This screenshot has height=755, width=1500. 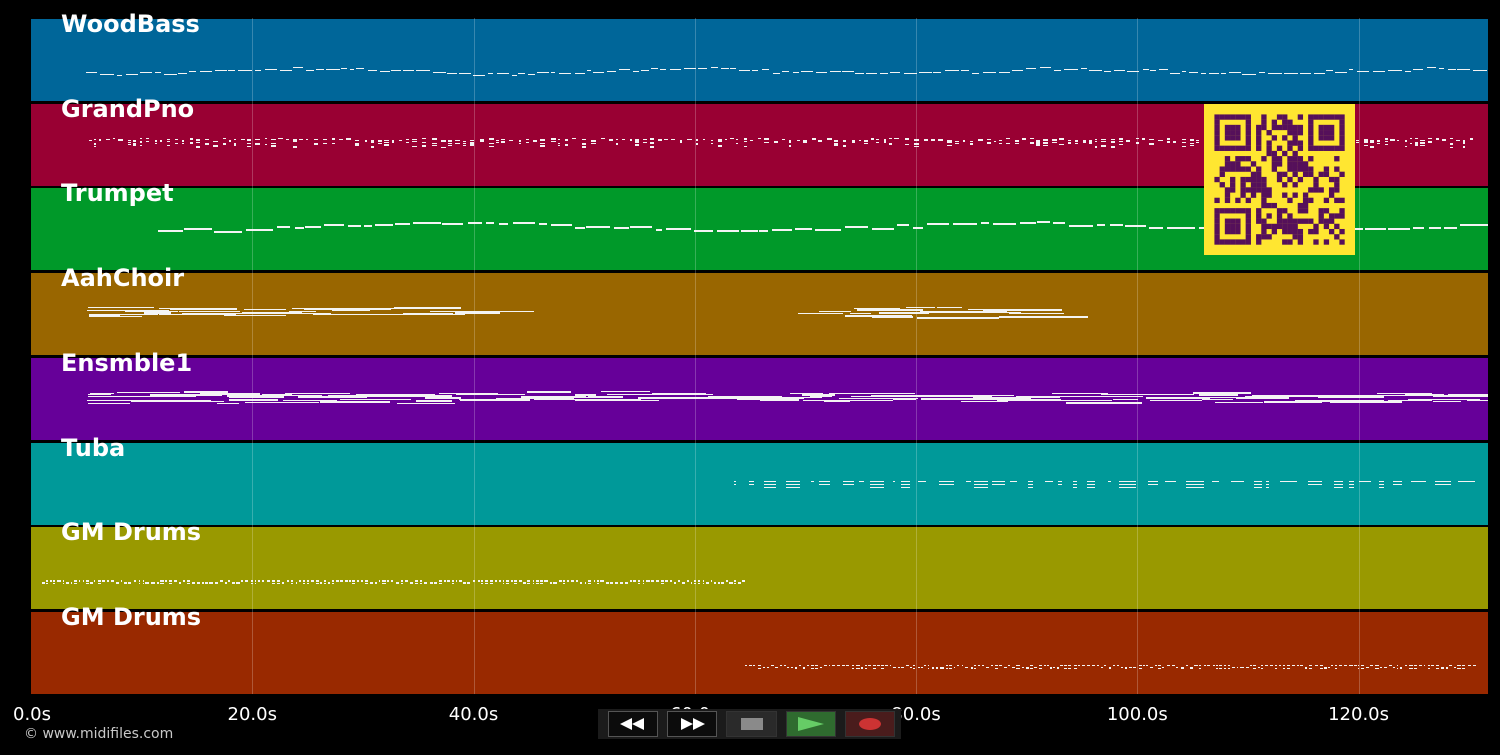 I want to click on track-lane: Ensmble1, so click(x=759, y=394).